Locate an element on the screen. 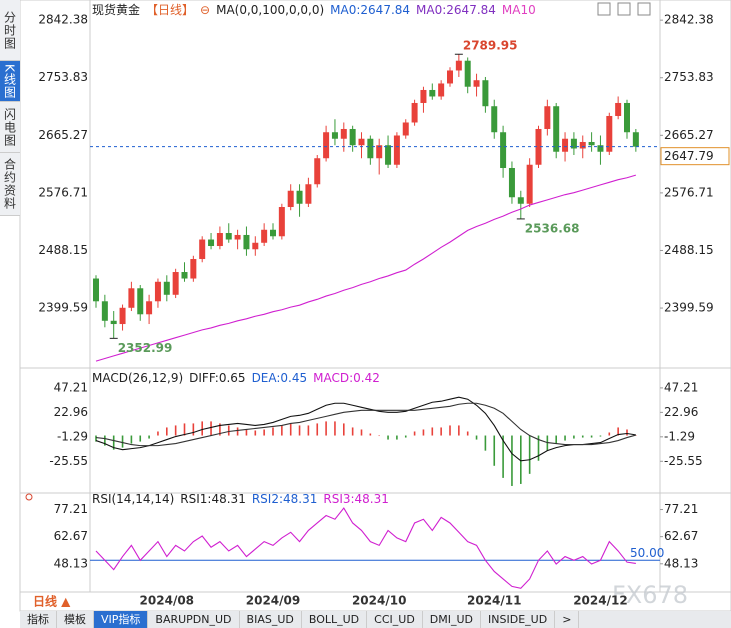 This screenshot has height=628, width=731. watermark: FX678 is located at coordinates (650, 595).